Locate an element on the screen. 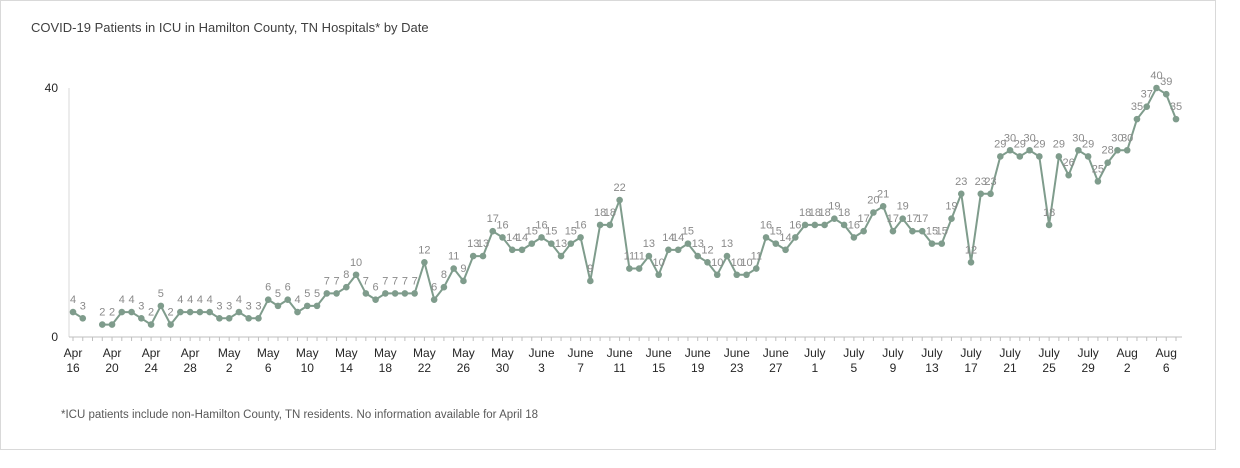 This screenshot has height=468, width=1240. data-label: 9 is located at coordinates (590, 269).